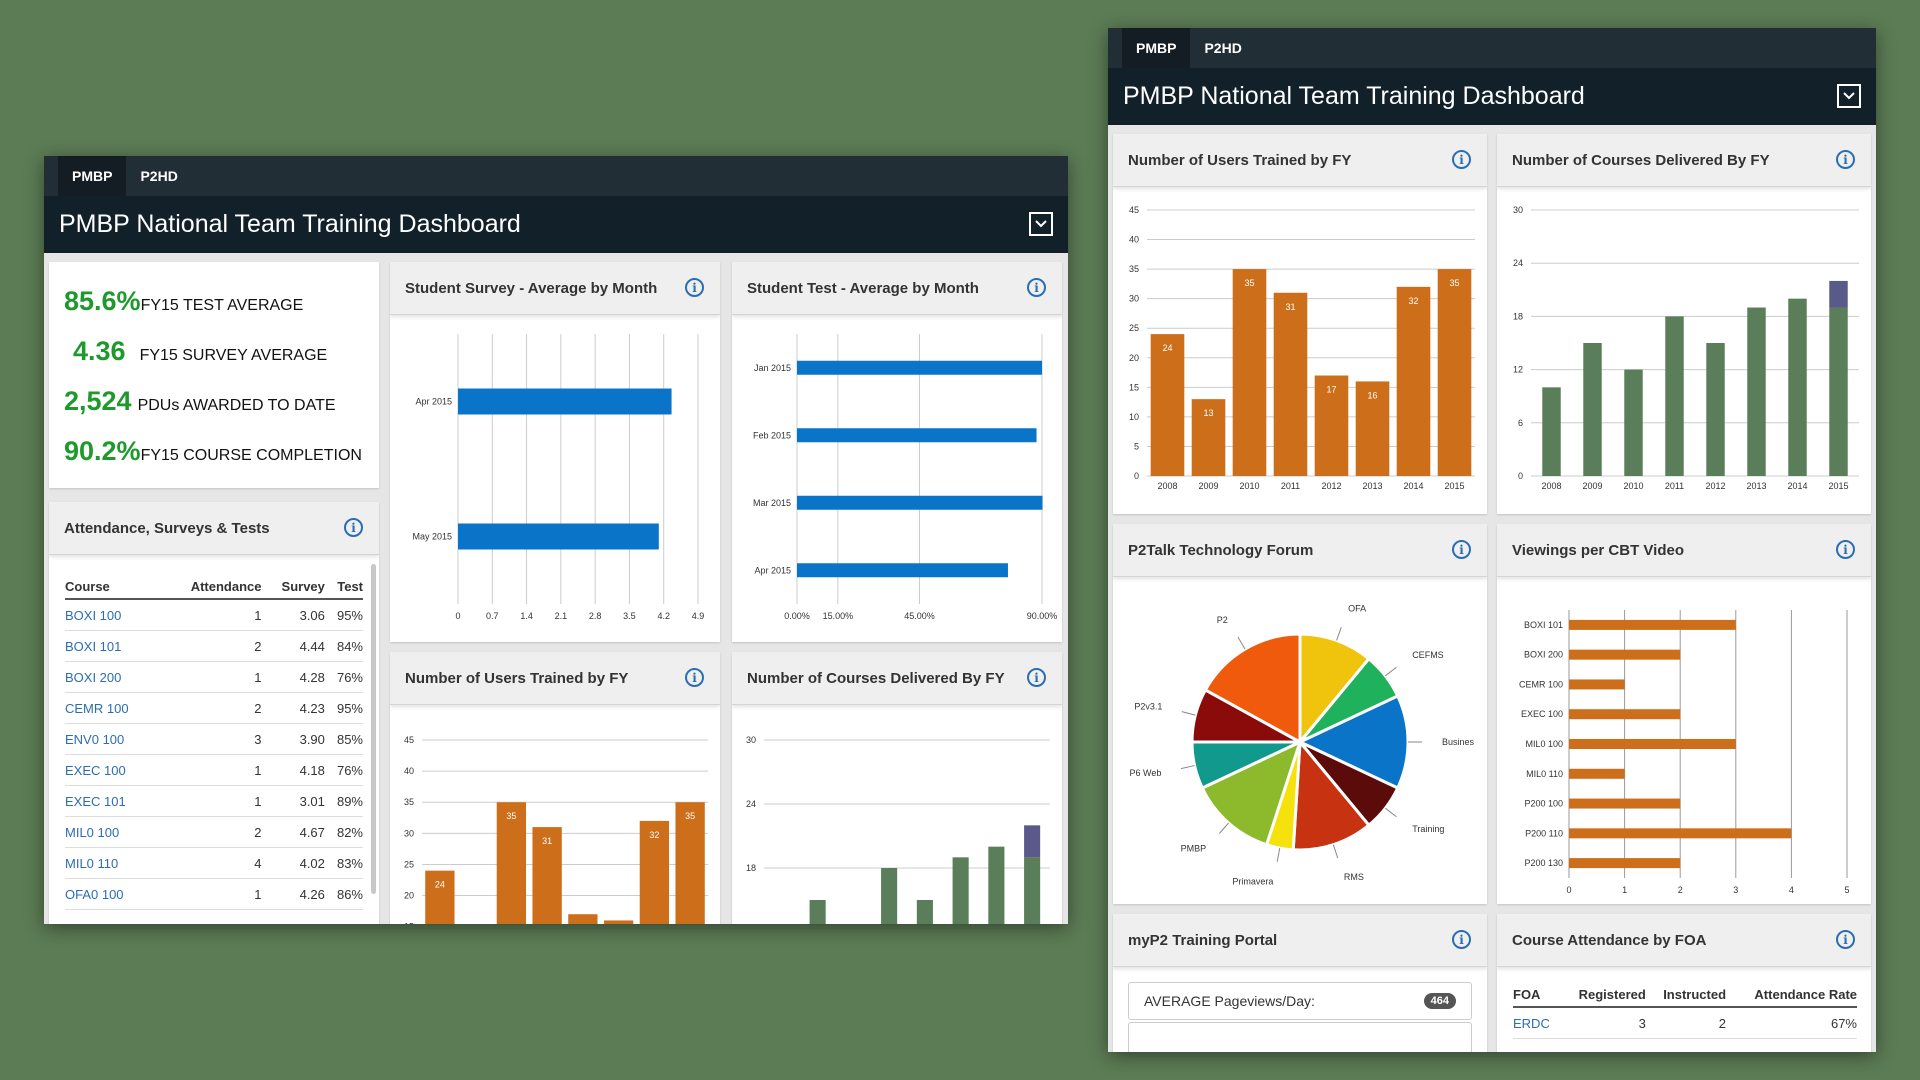 This screenshot has height=1080, width=1920. Describe the element at coordinates (111, 677) in the screenshot. I see `course-link: BOXI 200` at that location.